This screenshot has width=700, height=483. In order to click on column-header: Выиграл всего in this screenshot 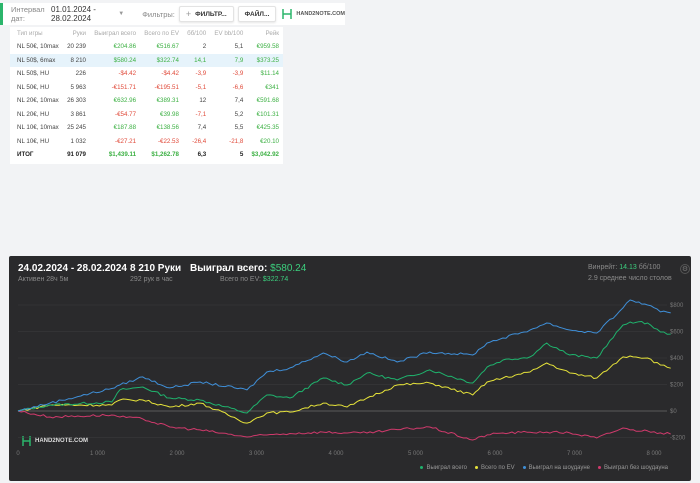, I will do `click(115, 33)`.